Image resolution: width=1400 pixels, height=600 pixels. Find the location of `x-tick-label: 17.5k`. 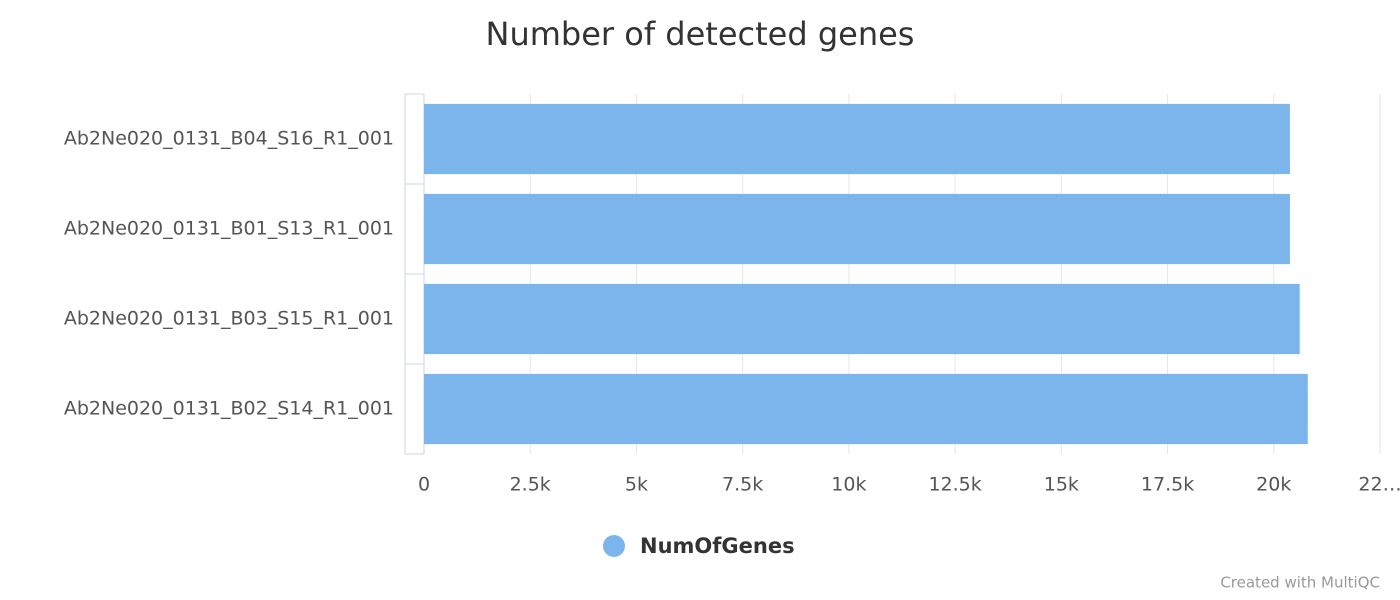

x-tick-label: 17.5k is located at coordinates (1167, 485).